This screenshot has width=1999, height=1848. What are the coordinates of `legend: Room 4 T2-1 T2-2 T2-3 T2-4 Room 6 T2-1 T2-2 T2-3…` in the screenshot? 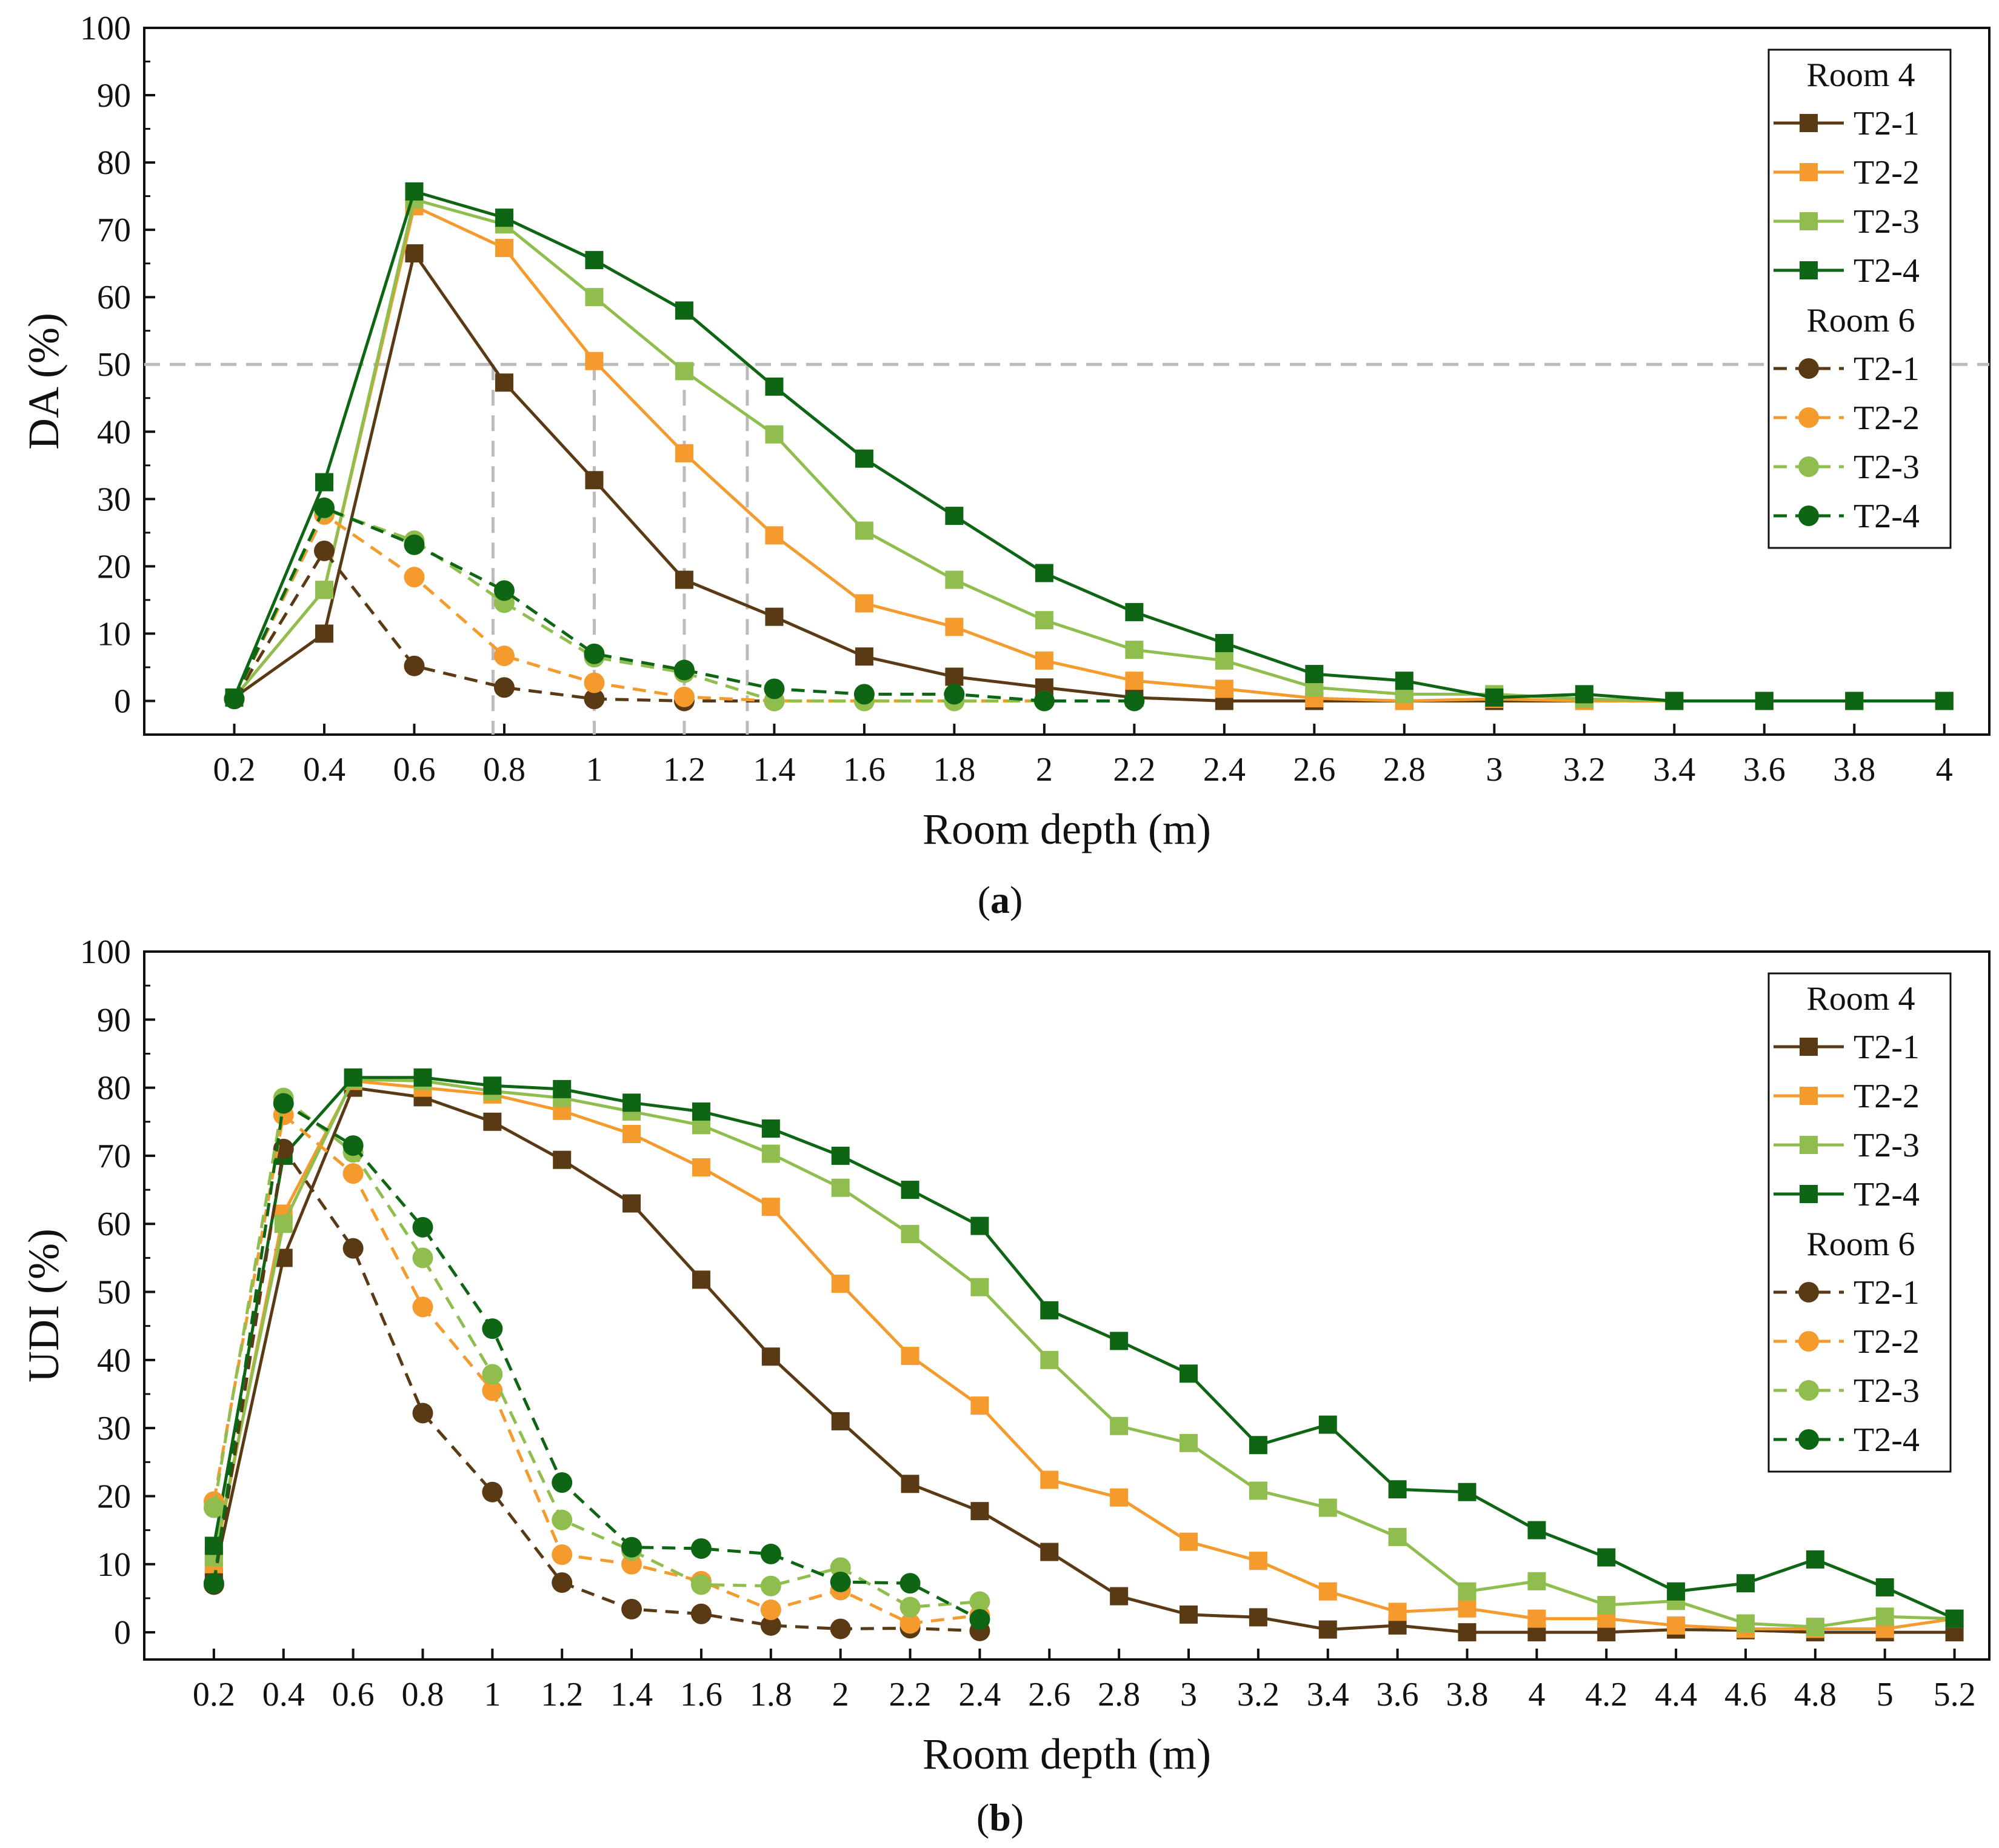 It's located at (1859, 1222).